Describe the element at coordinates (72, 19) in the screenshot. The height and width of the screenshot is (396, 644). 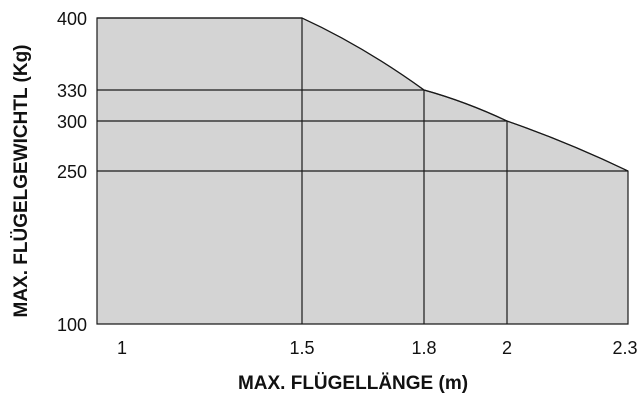
I see `y-tick-label: 400` at that location.